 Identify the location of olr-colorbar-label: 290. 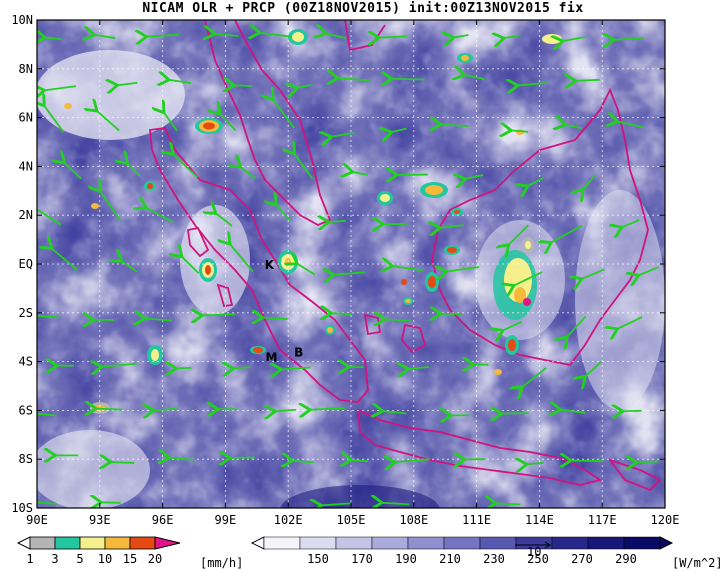
(626, 559).